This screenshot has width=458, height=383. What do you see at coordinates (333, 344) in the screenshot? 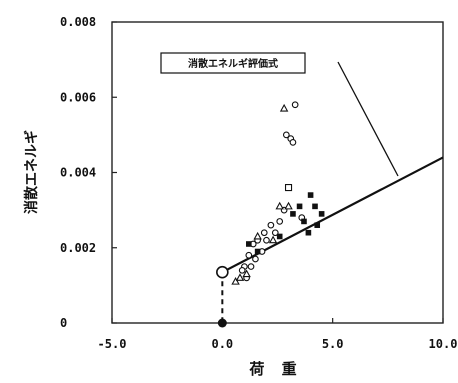
I see `x-tick-label: 5.0` at bounding box center [333, 344].